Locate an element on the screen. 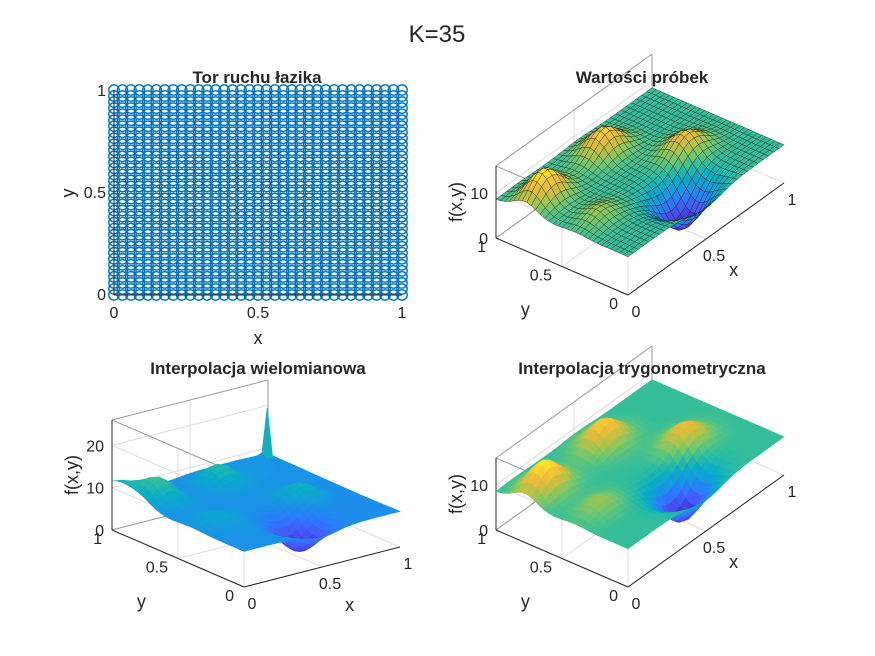 Image resolution: width=875 pixels, height=656 pixels. y-tick-label: 0 is located at coordinates (613, 304).